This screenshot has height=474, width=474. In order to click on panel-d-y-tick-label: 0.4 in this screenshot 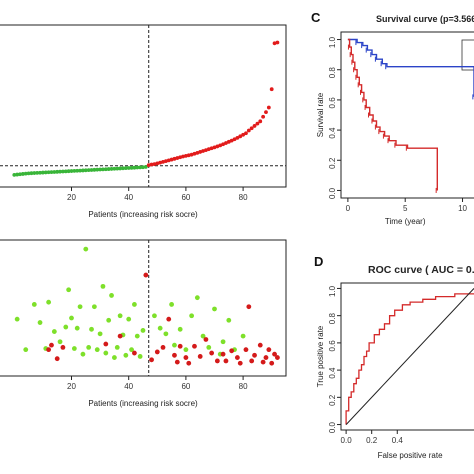, I will do `click(332, 373)`.